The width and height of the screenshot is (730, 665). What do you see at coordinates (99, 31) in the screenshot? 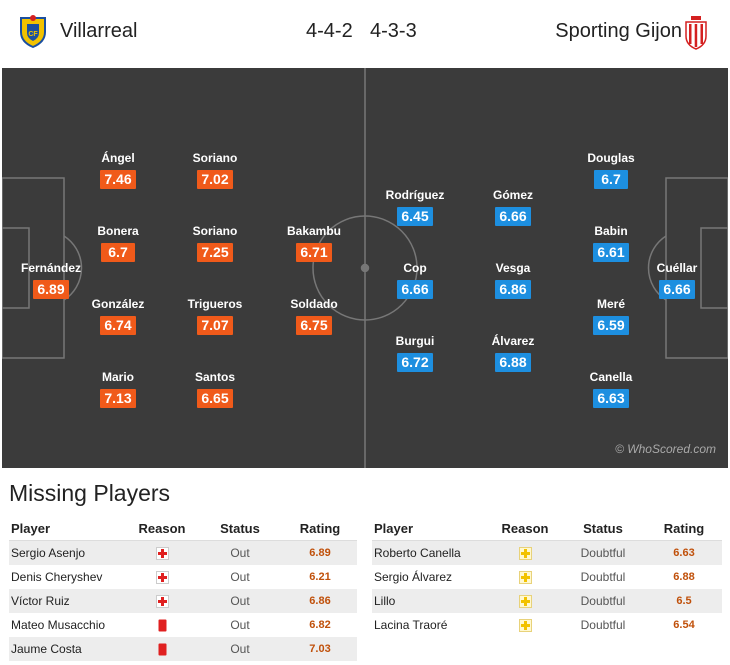
I see `home-team-name: Villarreal` at bounding box center [99, 31].